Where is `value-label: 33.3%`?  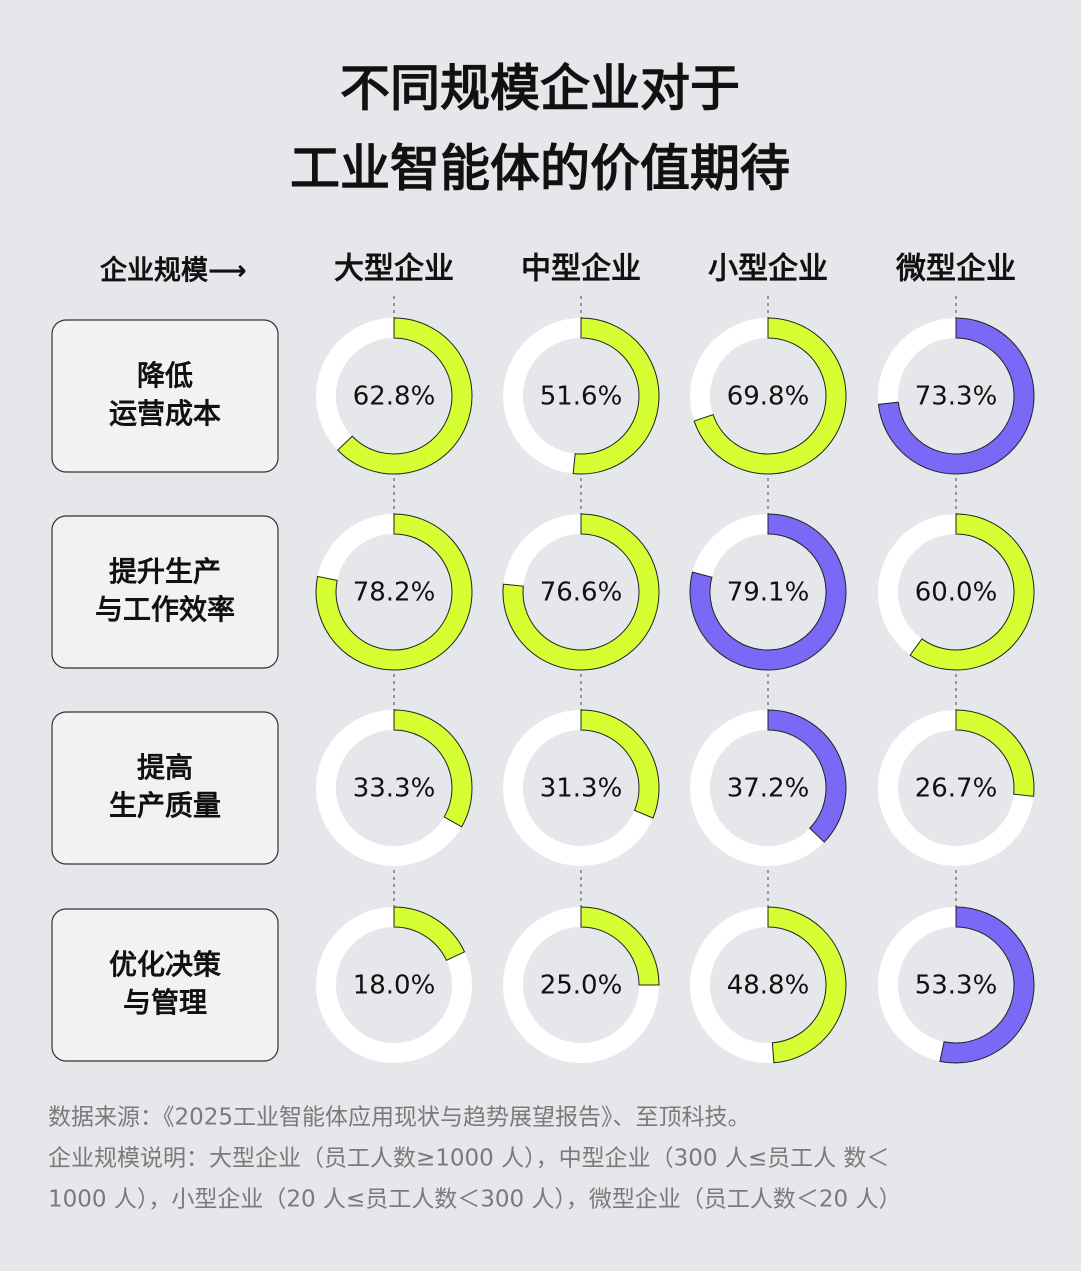 value-label: 33.3% is located at coordinates (394, 789).